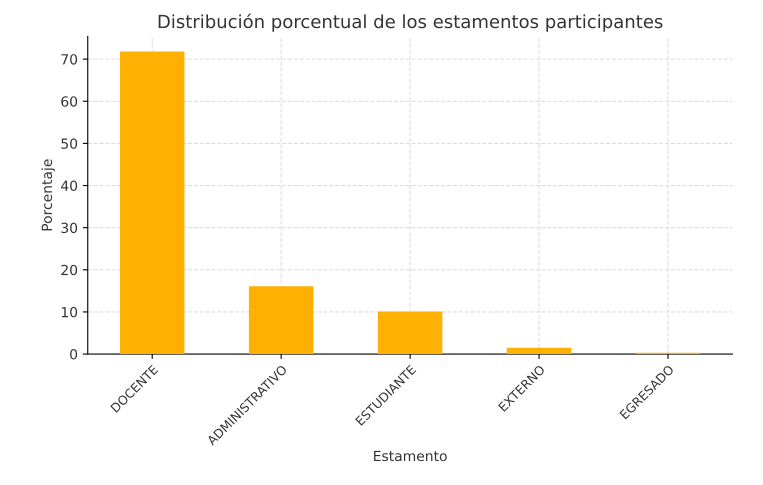  I want to click on x-axis-title: Estamento, so click(410, 456).